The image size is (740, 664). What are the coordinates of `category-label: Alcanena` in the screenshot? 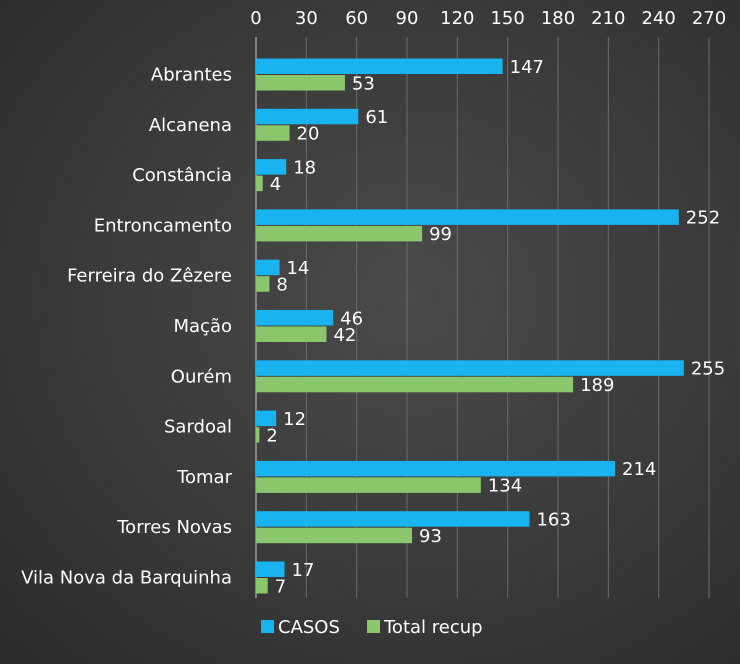 It's located at (190, 125).